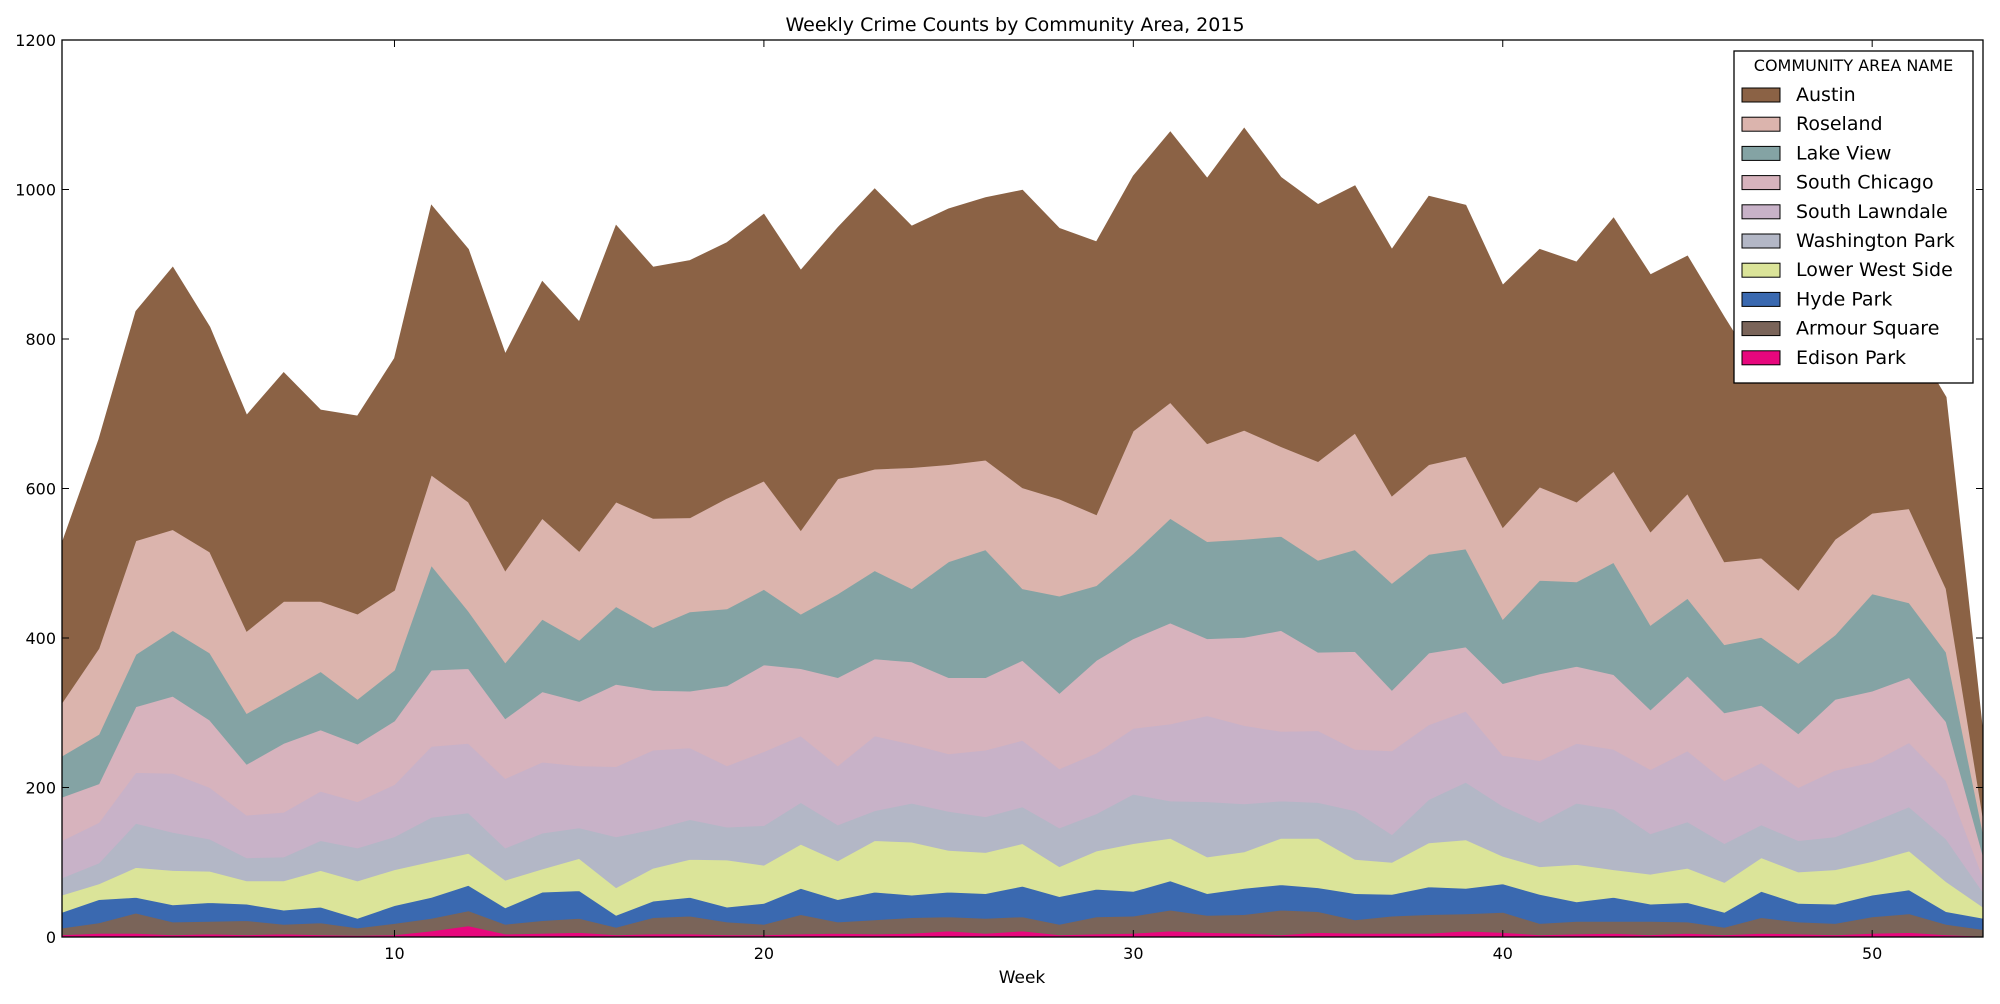  Describe the element at coordinates (1761, 358) in the screenshot. I see `legend-swatch-edison-park` at that location.